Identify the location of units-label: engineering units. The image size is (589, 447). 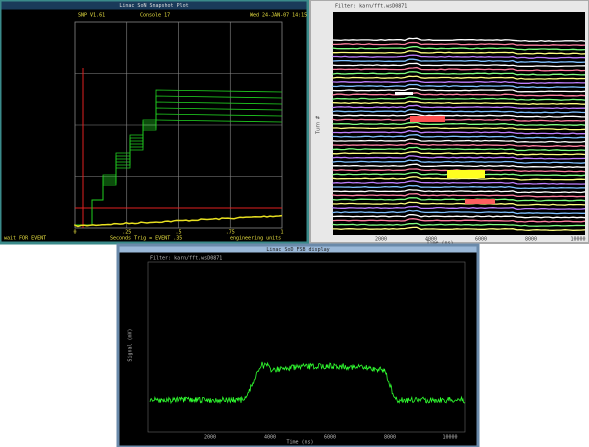
(255, 239).